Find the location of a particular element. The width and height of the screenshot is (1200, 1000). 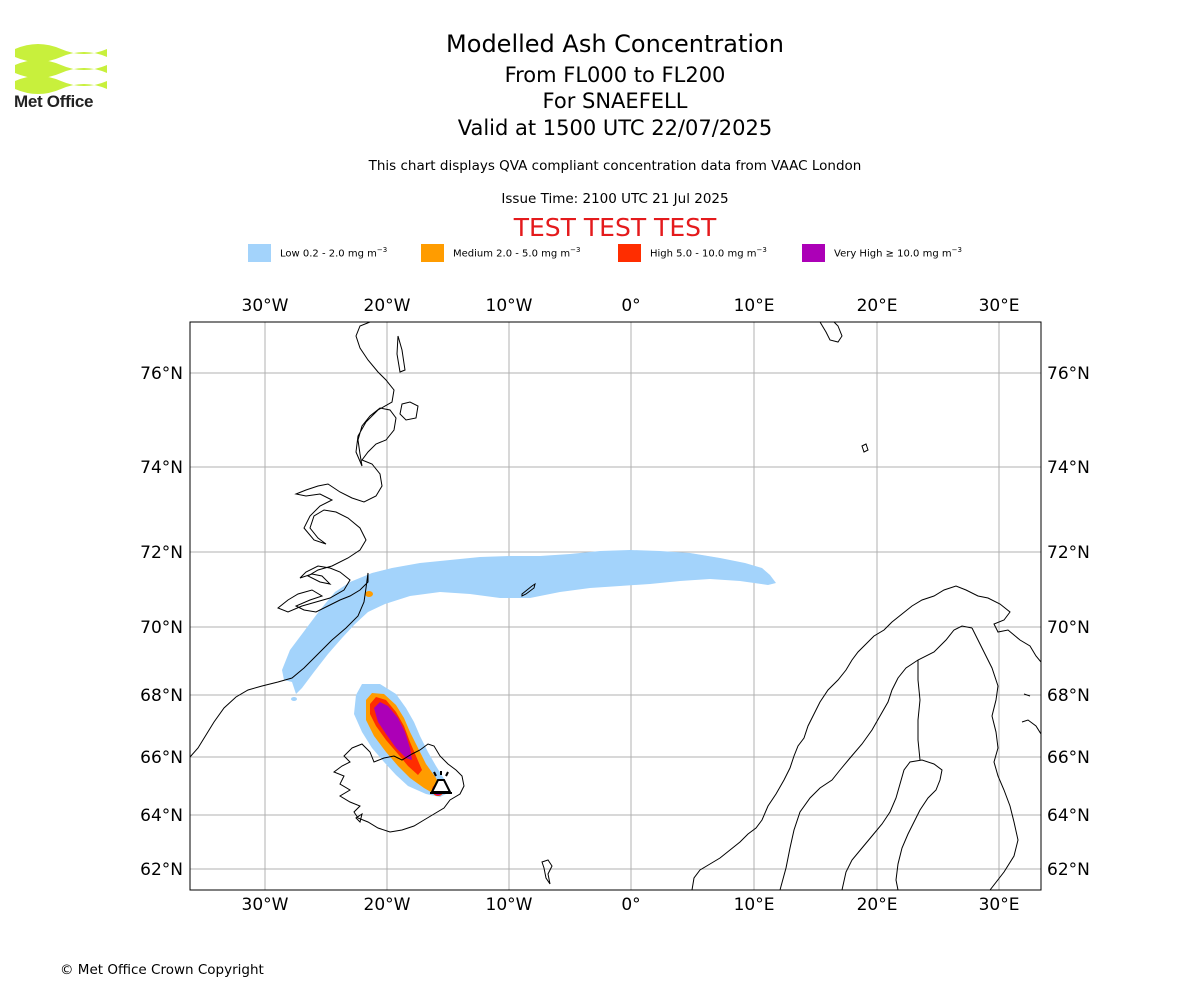

lon-label-top: 0° is located at coordinates (630, 306).